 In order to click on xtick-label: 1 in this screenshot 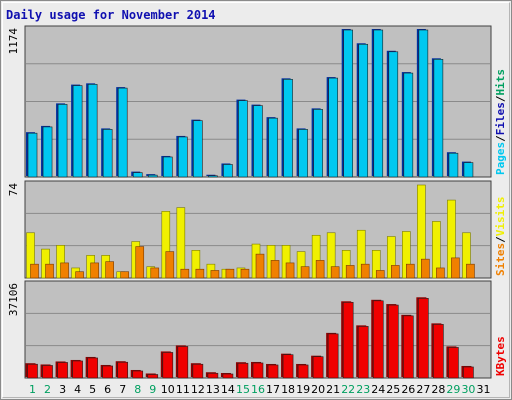, I will do `click(32, 389)`.